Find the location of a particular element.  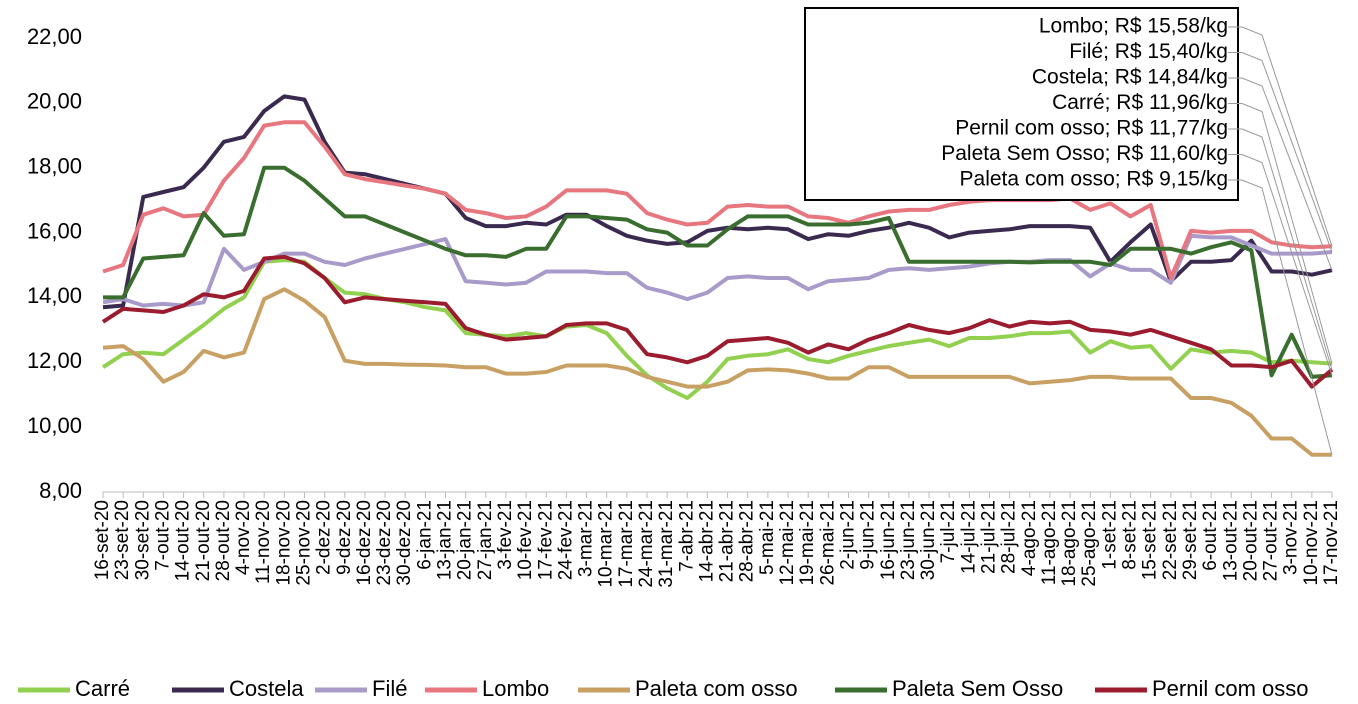

x-tick-label: 28-out-20 is located at coordinates (223, 540).